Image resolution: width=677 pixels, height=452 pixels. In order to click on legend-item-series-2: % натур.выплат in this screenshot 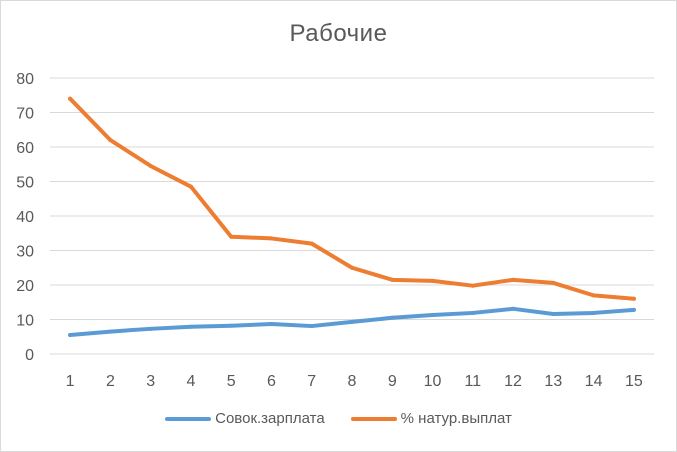, I will do `click(431, 418)`.